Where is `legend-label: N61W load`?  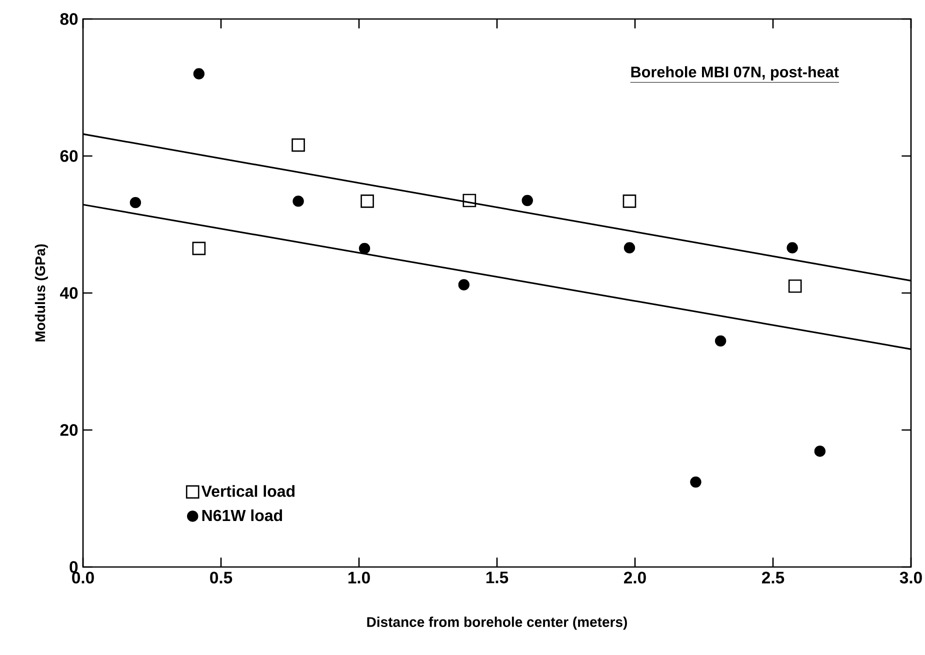 legend-label: N61W load is located at coordinates (242, 515).